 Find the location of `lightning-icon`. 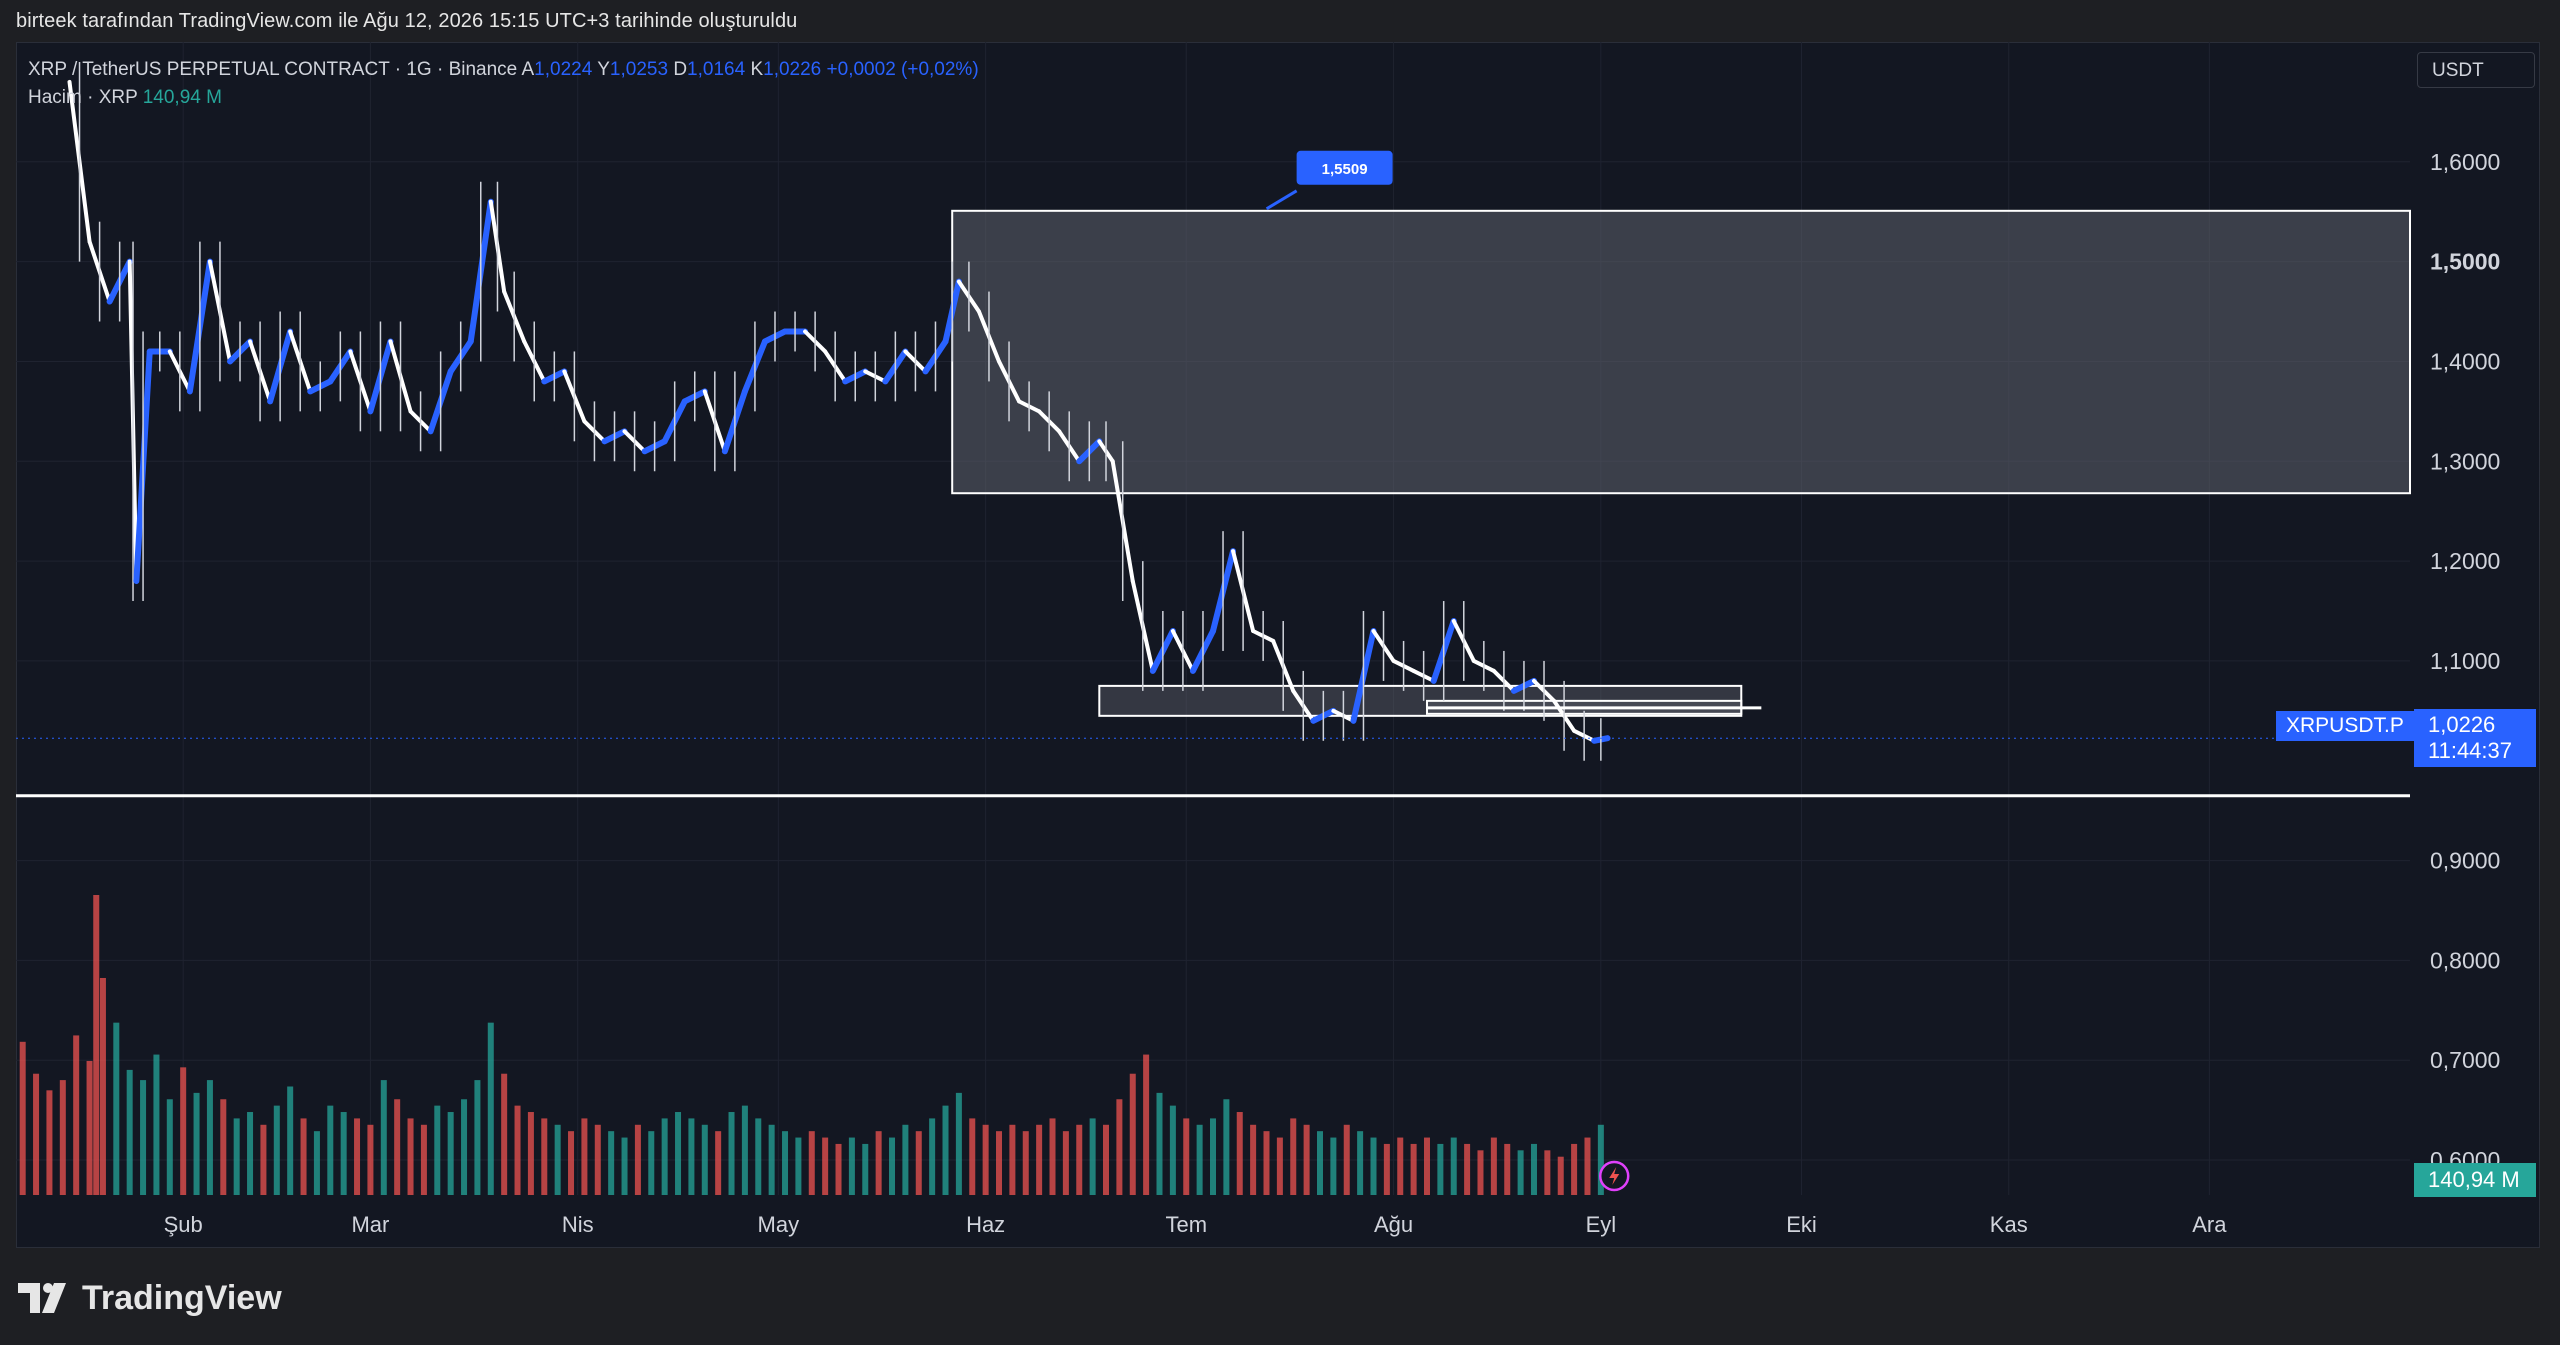

lightning-icon is located at coordinates (1614, 1176).